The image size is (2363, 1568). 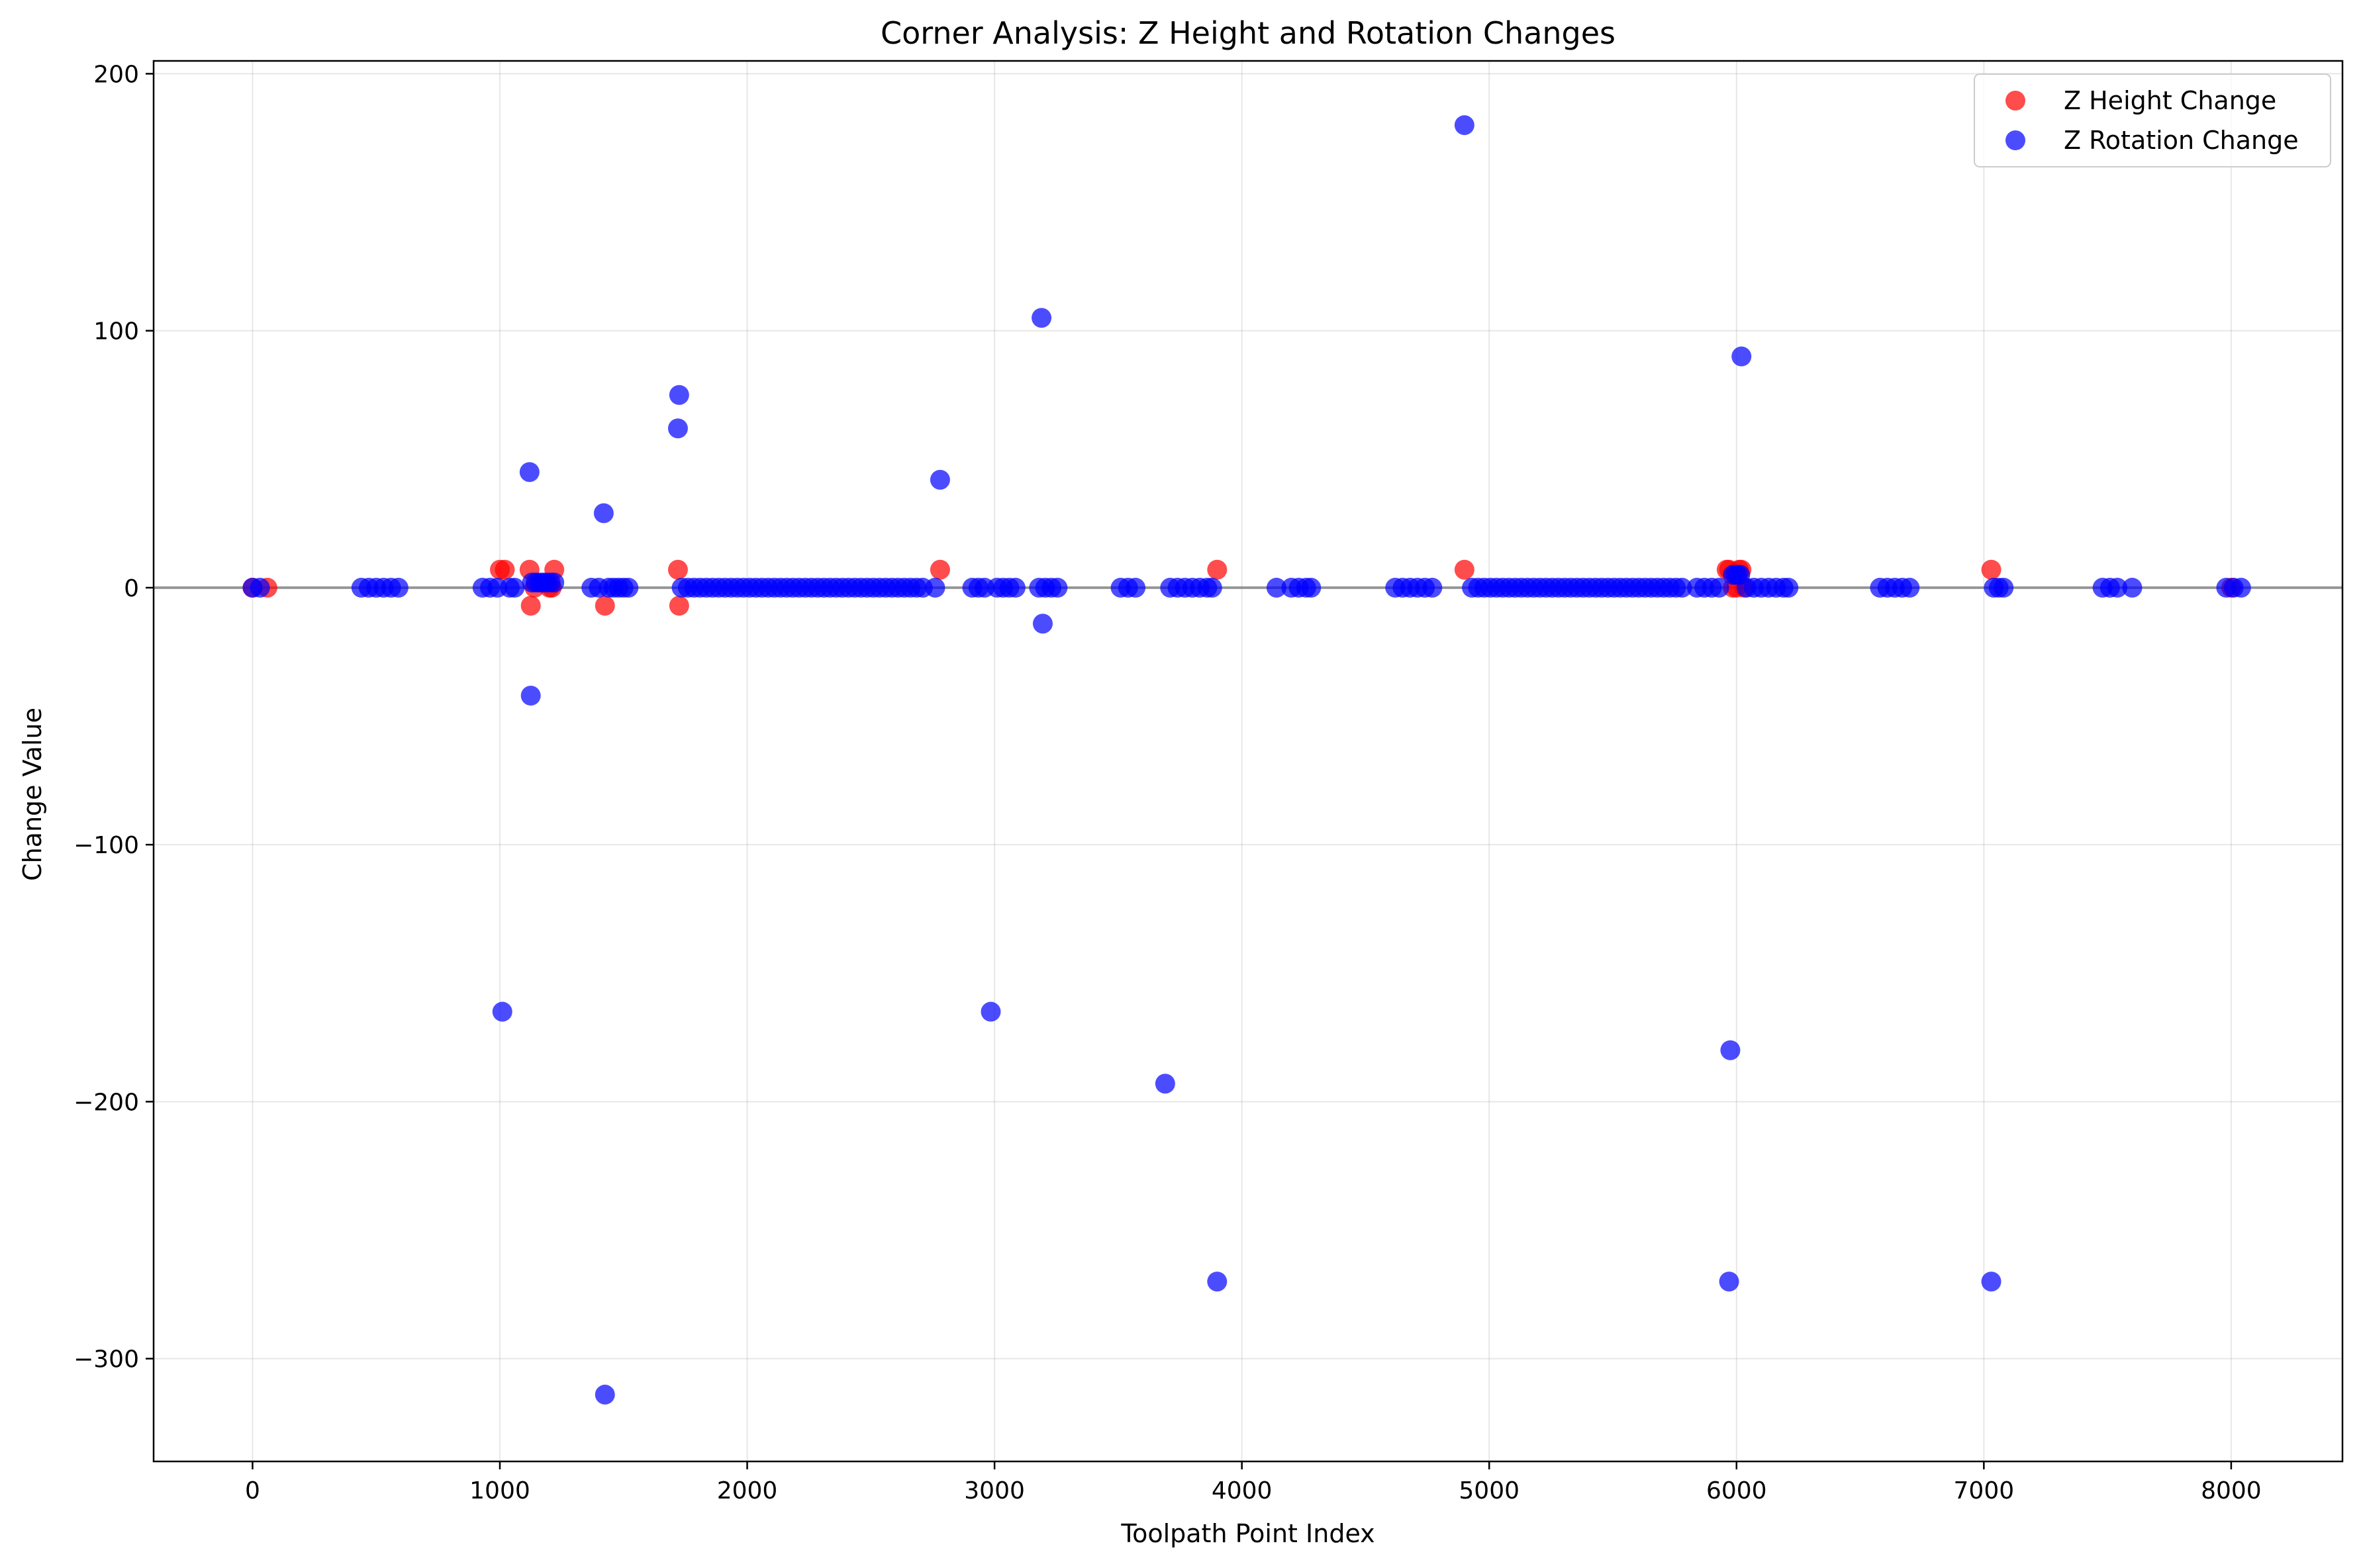 What do you see at coordinates (1247, 1533) in the screenshot?
I see `x-axis-label: Toolpath Point Index` at bounding box center [1247, 1533].